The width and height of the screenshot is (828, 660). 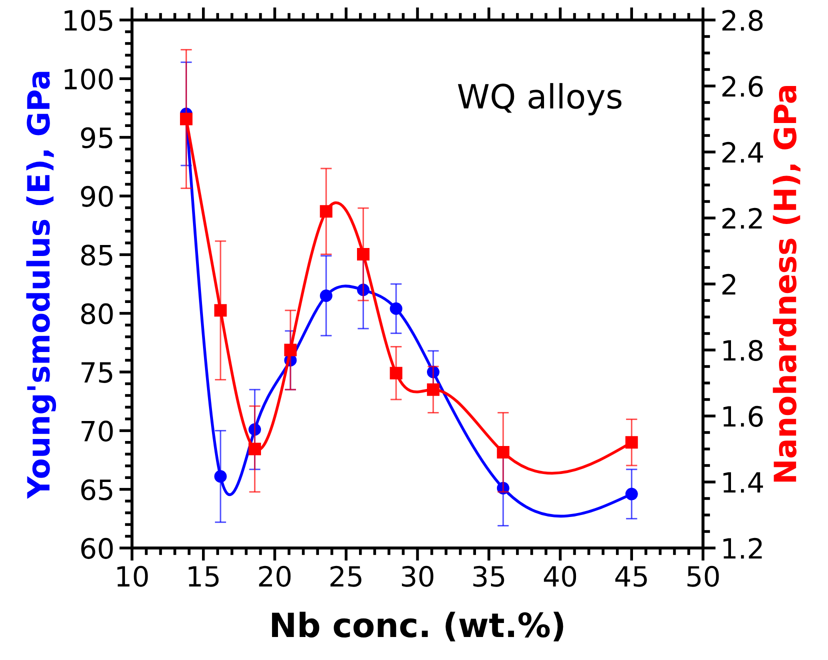 What do you see at coordinates (97, 196) in the screenshot?
I see `y-tick-label: 90` at bounding box center [97, 196].